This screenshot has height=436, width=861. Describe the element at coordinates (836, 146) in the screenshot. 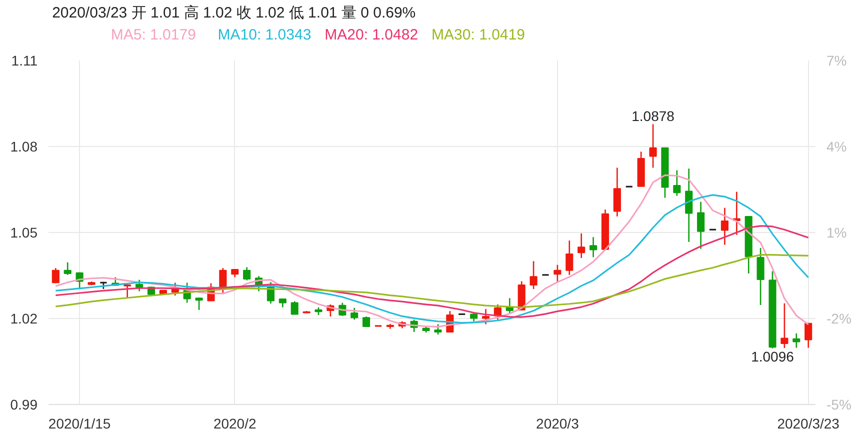

I see `y2-tick-label: 4%` at that location.